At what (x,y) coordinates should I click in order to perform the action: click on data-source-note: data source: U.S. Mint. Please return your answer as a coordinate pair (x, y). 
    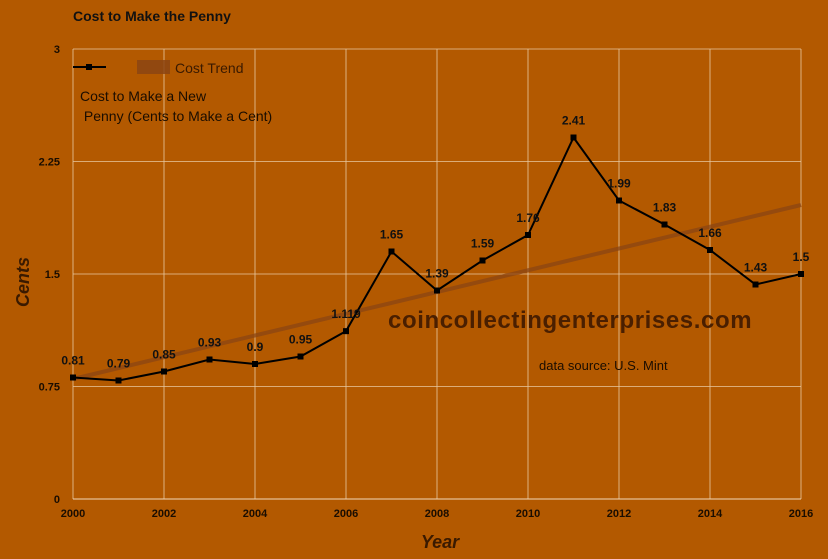
    Looking at the image, I should click on (603, 365).